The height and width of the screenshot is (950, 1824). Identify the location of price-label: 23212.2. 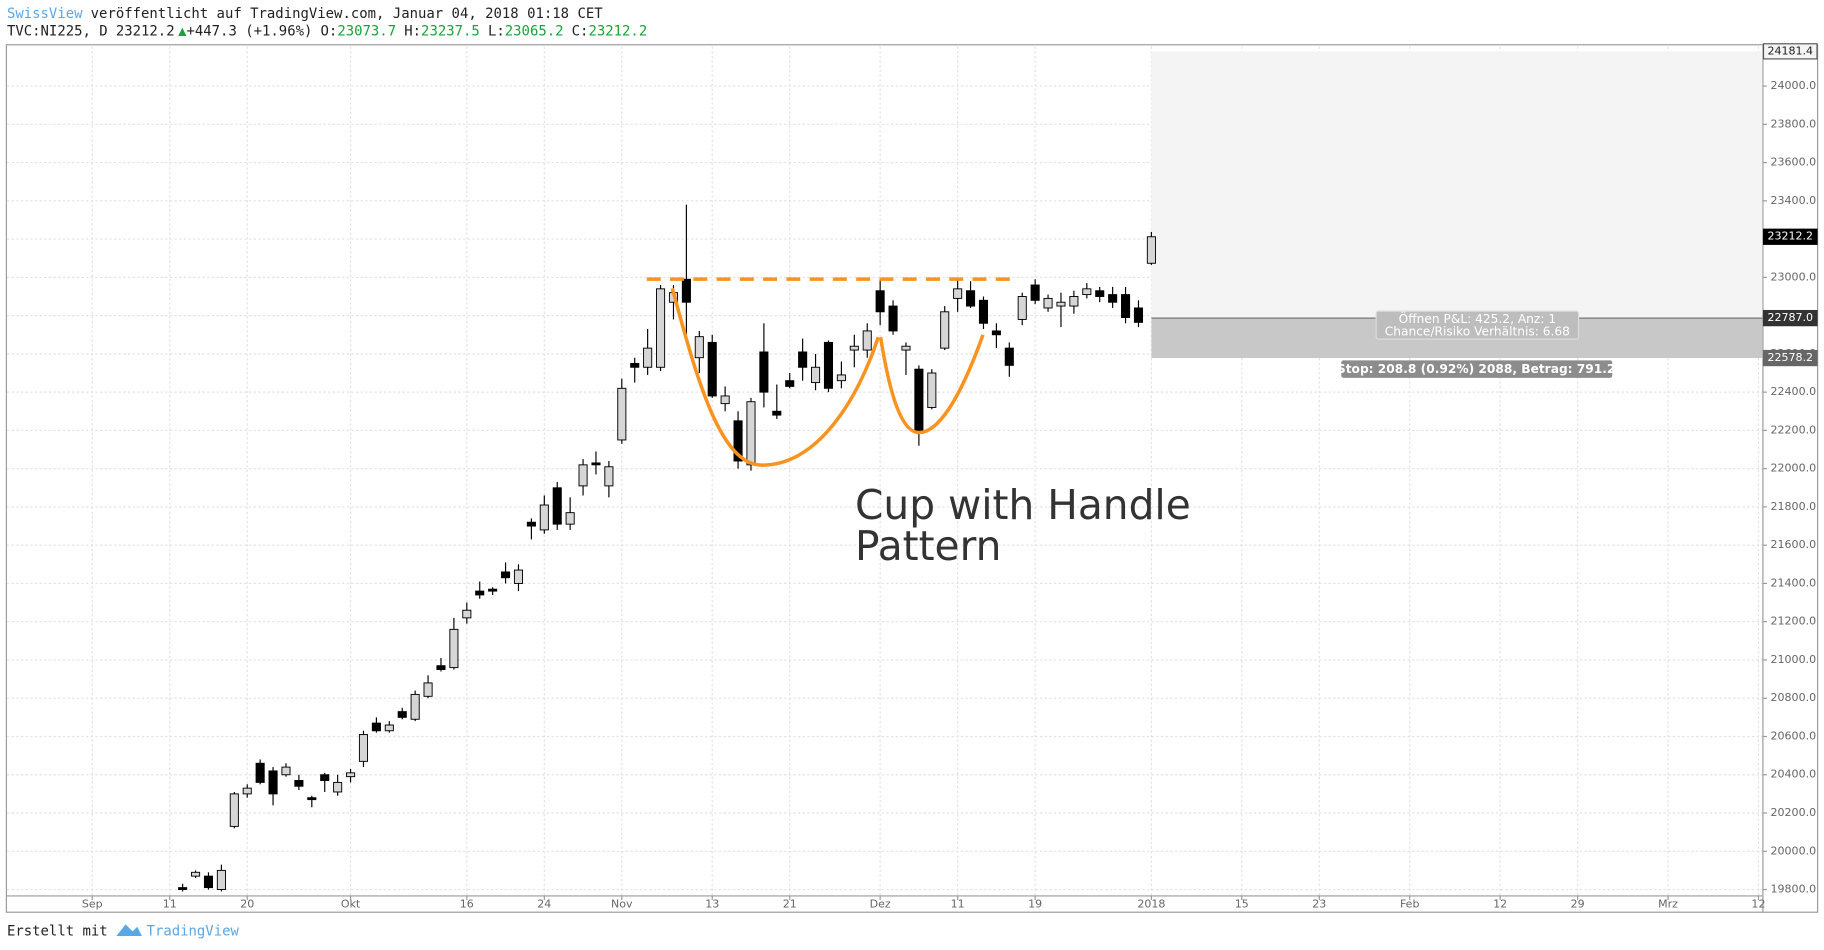
(1790, 236).